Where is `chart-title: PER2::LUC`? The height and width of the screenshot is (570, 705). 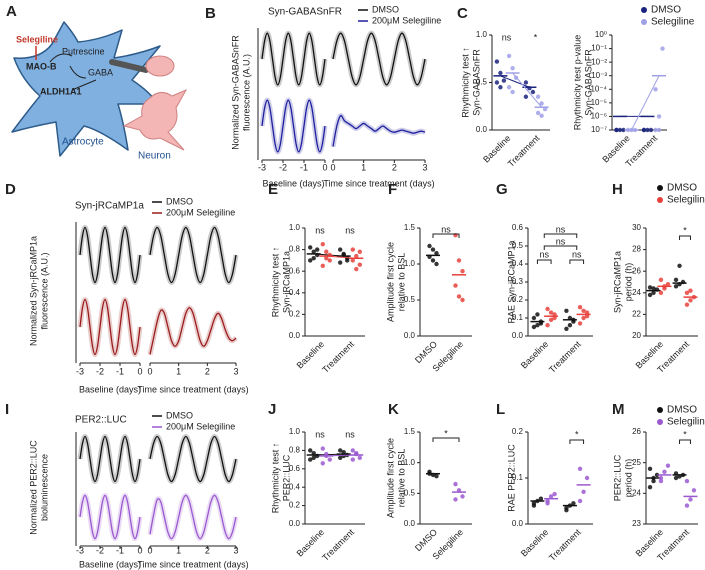
chart-title: PER2::LUC is located at coordinates (101, 420).